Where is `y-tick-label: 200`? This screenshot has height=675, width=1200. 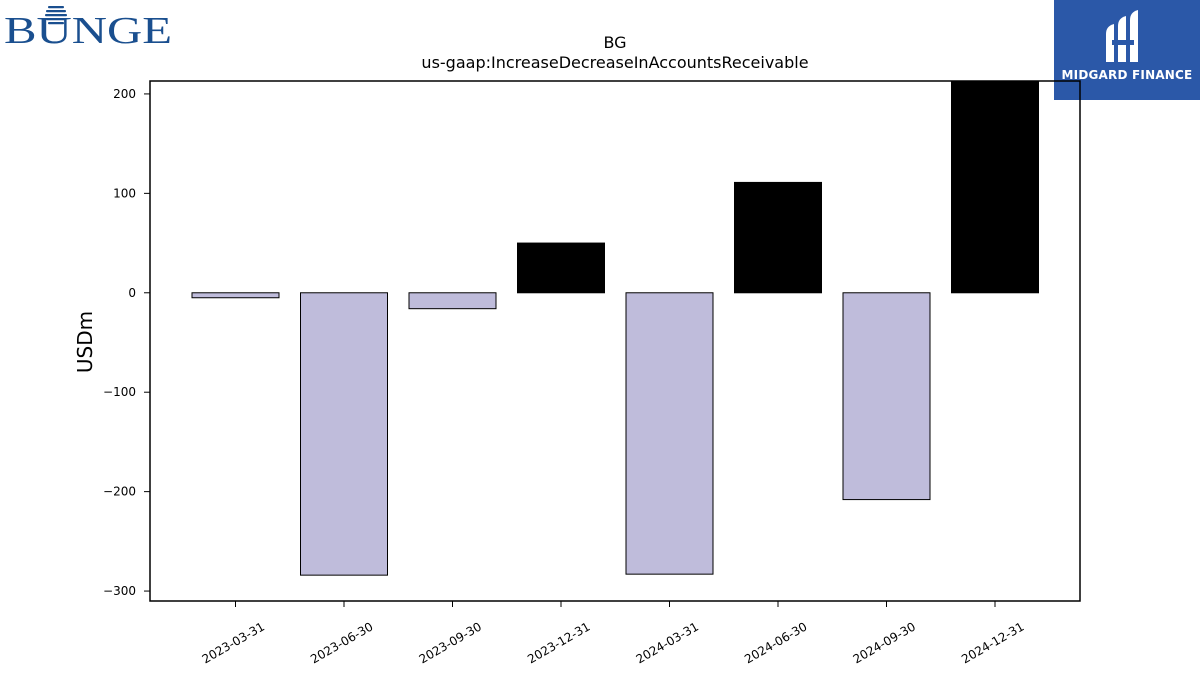
y-tick-label: 200 is located at coordinates (124, 94).